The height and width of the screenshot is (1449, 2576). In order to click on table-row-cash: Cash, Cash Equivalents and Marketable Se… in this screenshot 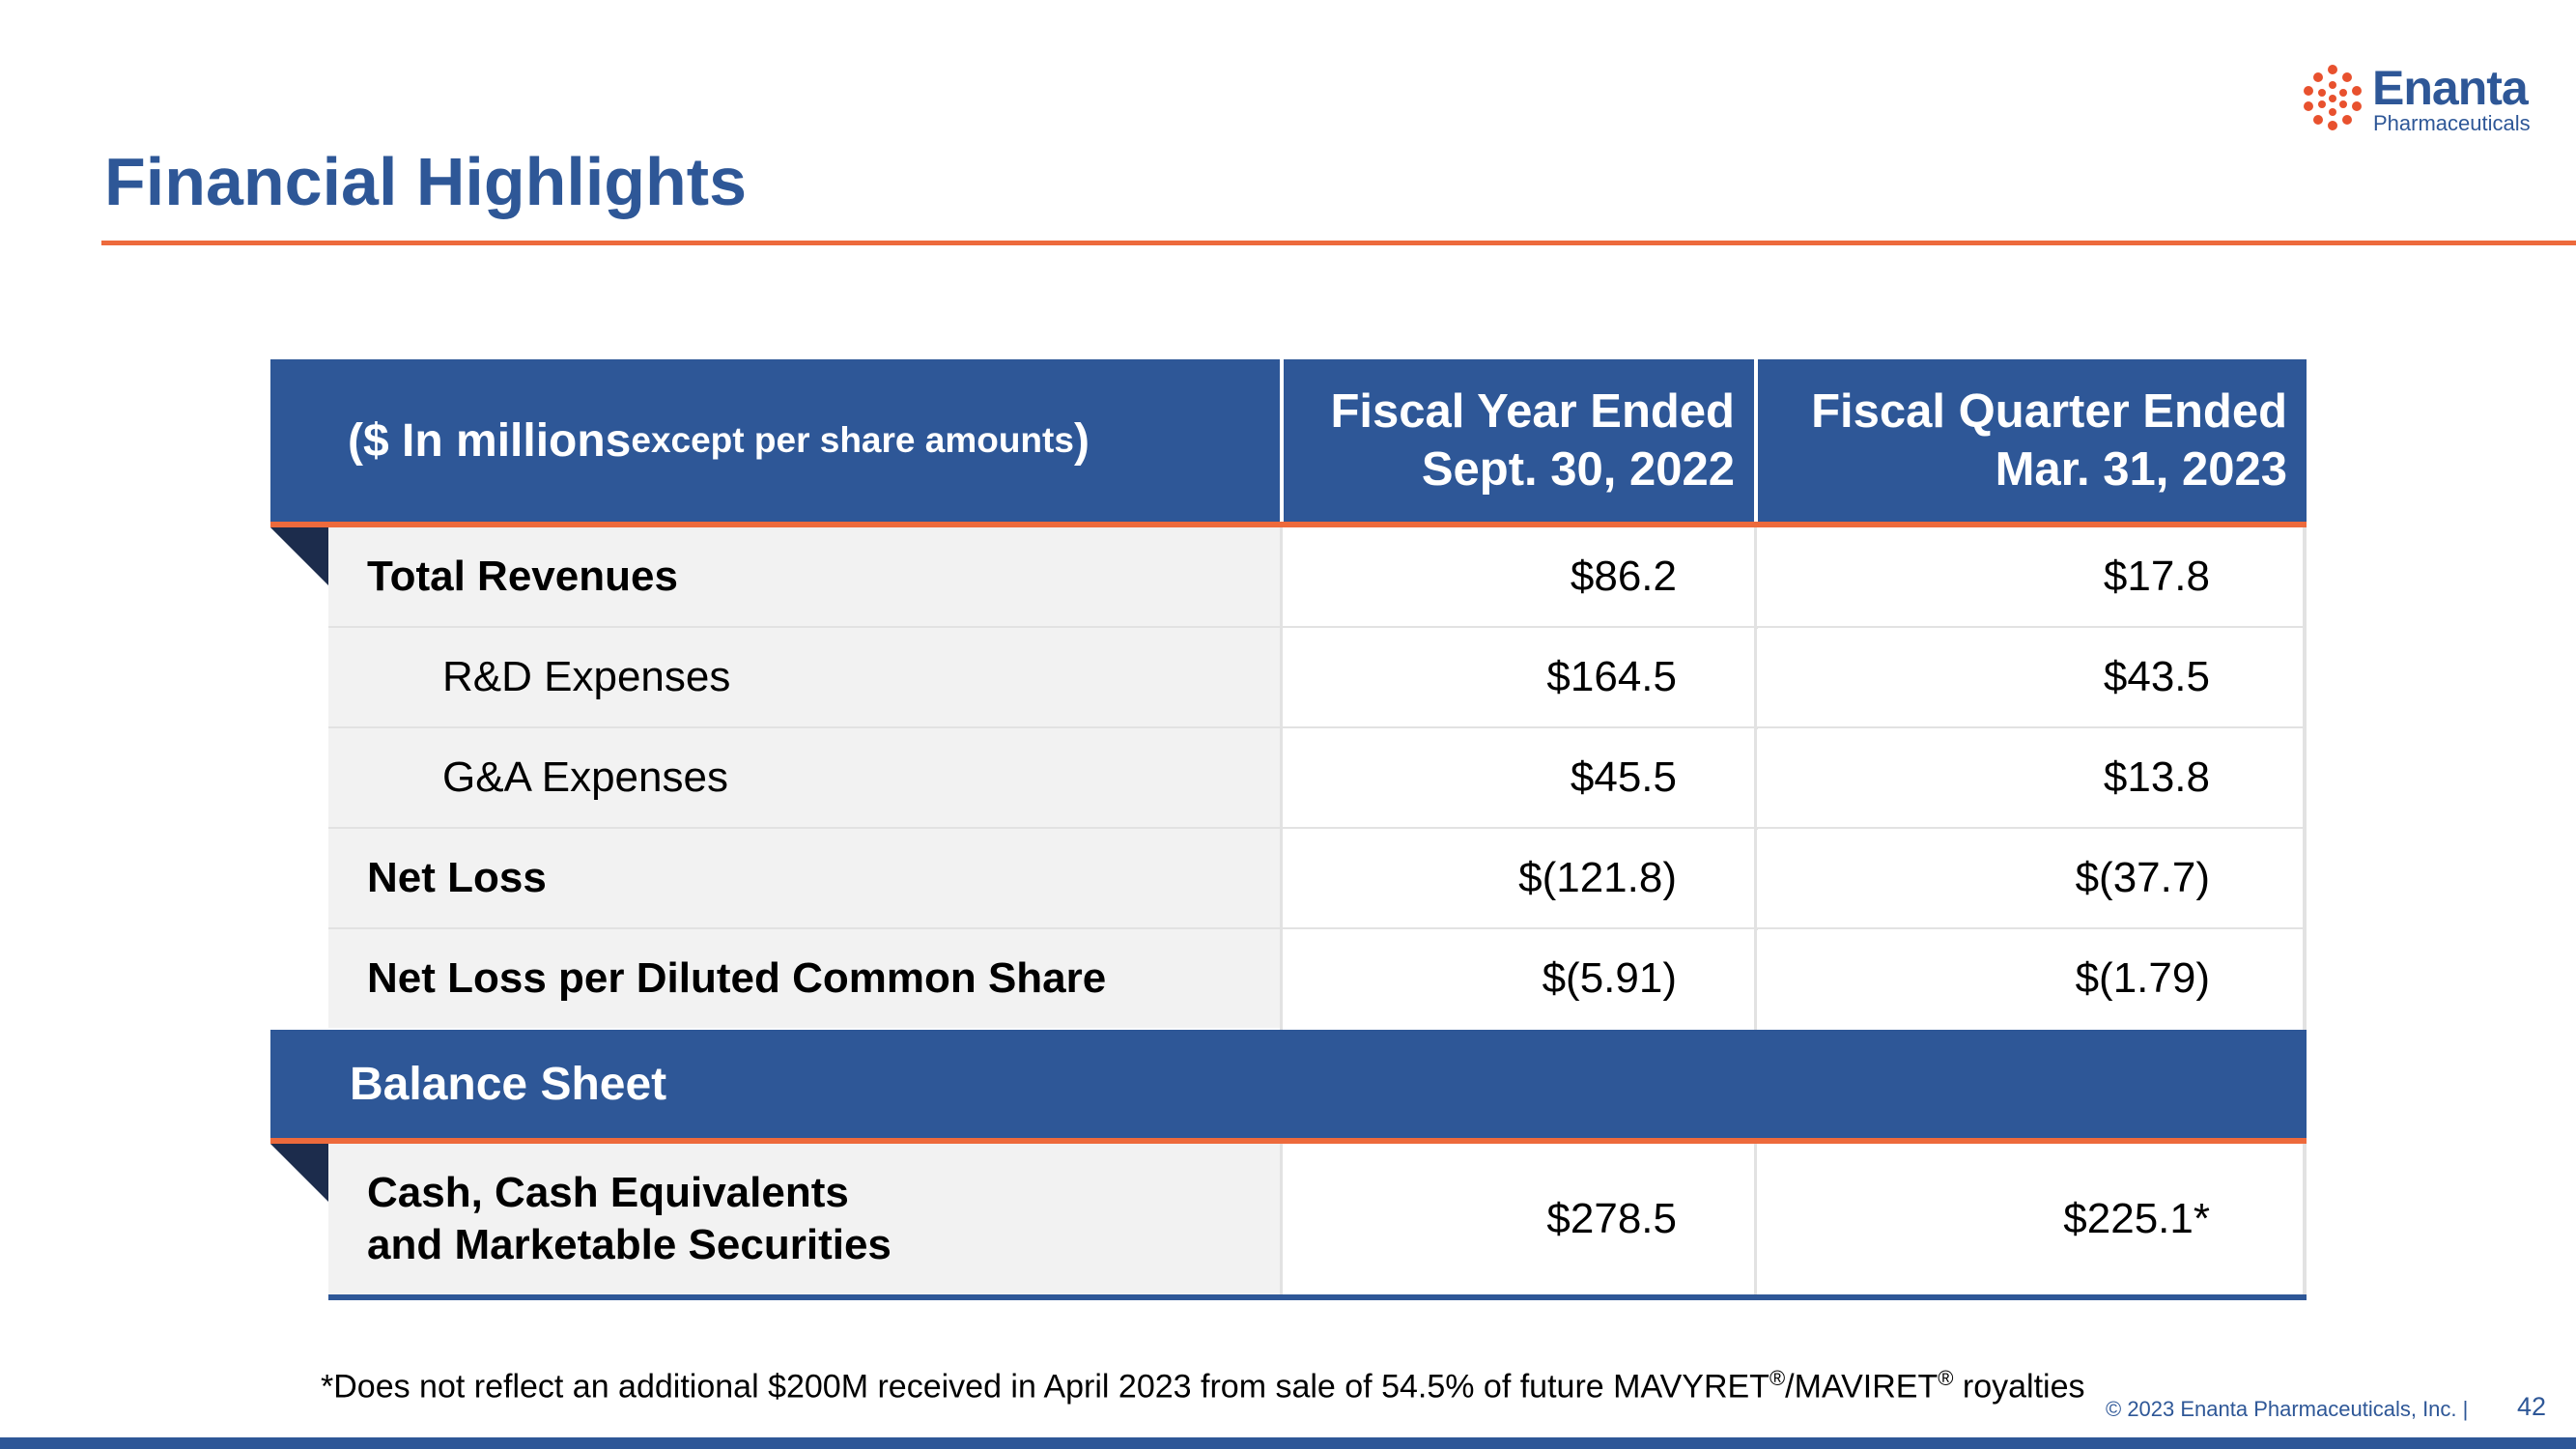, I will do `click(1317, 1220)`.